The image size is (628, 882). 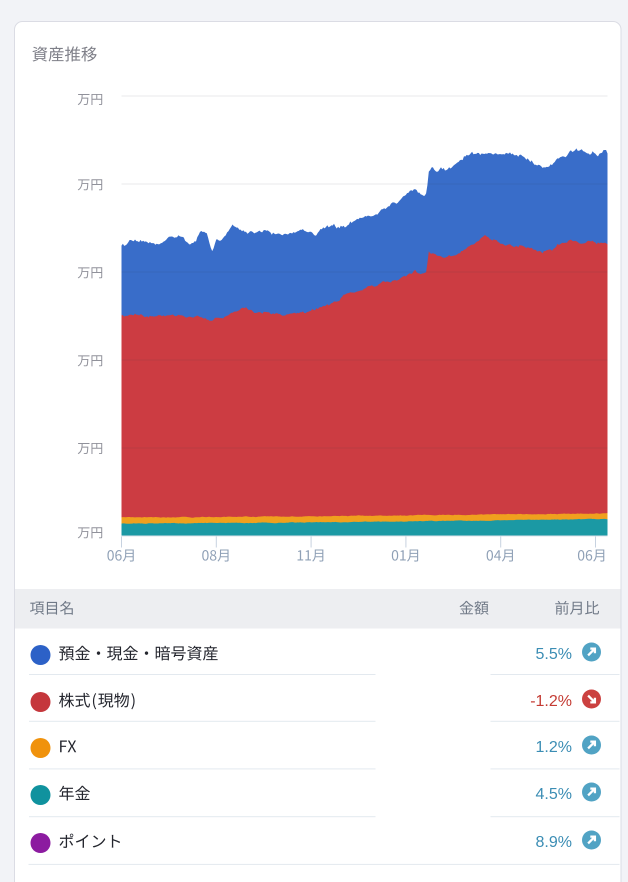 I want to click on svg-text: -1.2%, so click(x=551, y=701).